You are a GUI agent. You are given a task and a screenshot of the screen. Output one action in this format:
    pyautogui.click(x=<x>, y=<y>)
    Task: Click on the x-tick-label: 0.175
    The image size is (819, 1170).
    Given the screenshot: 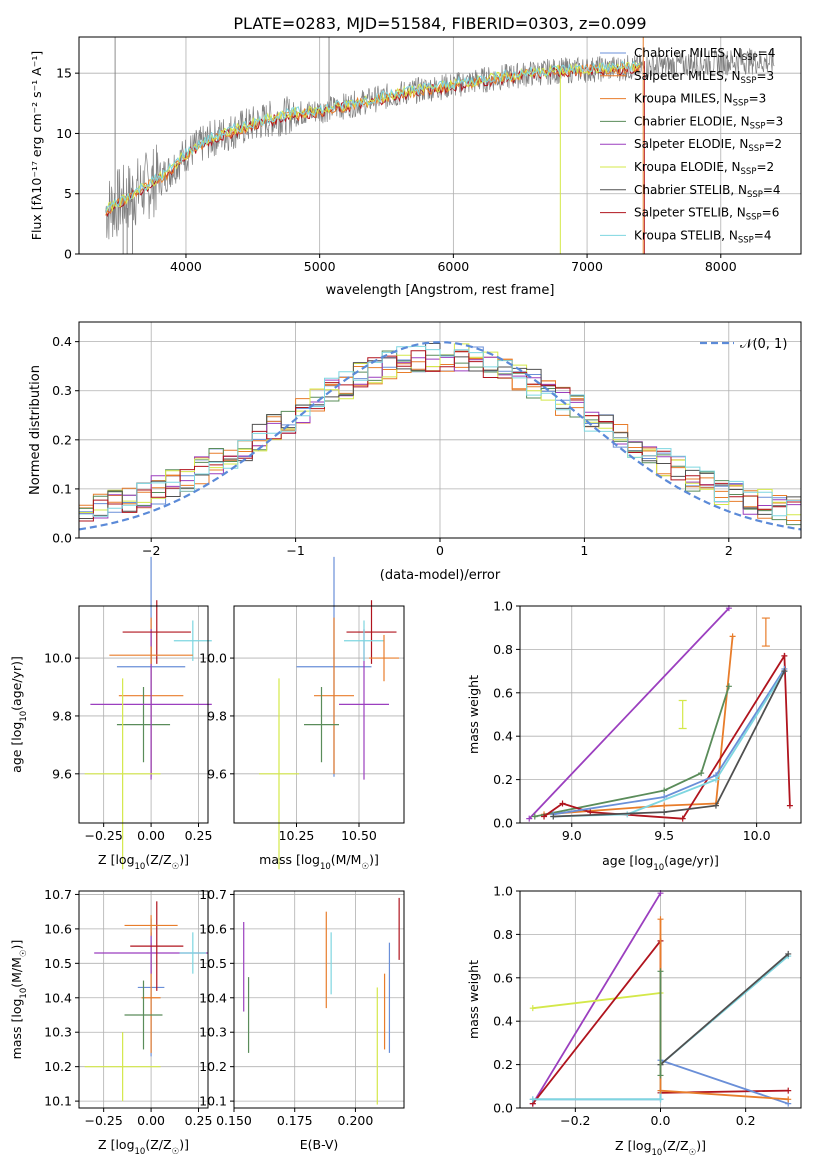 What is the action you would take?
    pyautogui.click(x=295, y=1120)
    